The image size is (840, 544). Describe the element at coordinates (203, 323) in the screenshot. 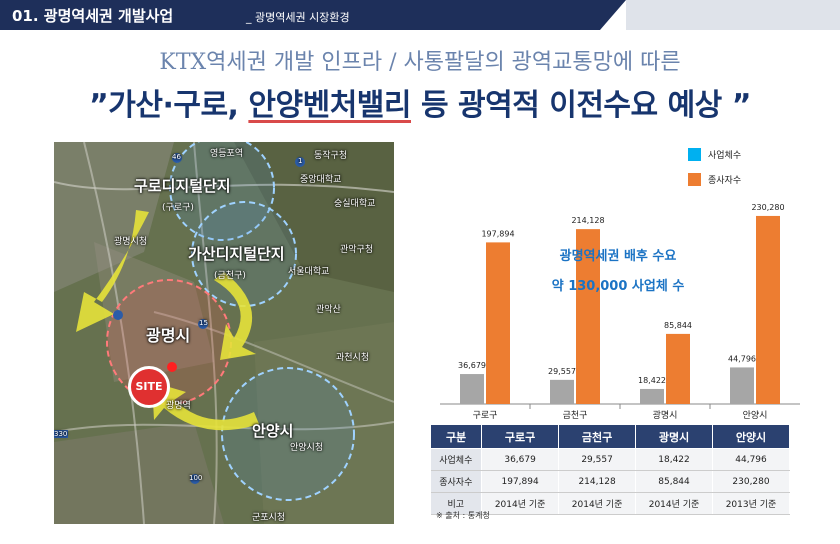

I see `road-number: 15` at that location.